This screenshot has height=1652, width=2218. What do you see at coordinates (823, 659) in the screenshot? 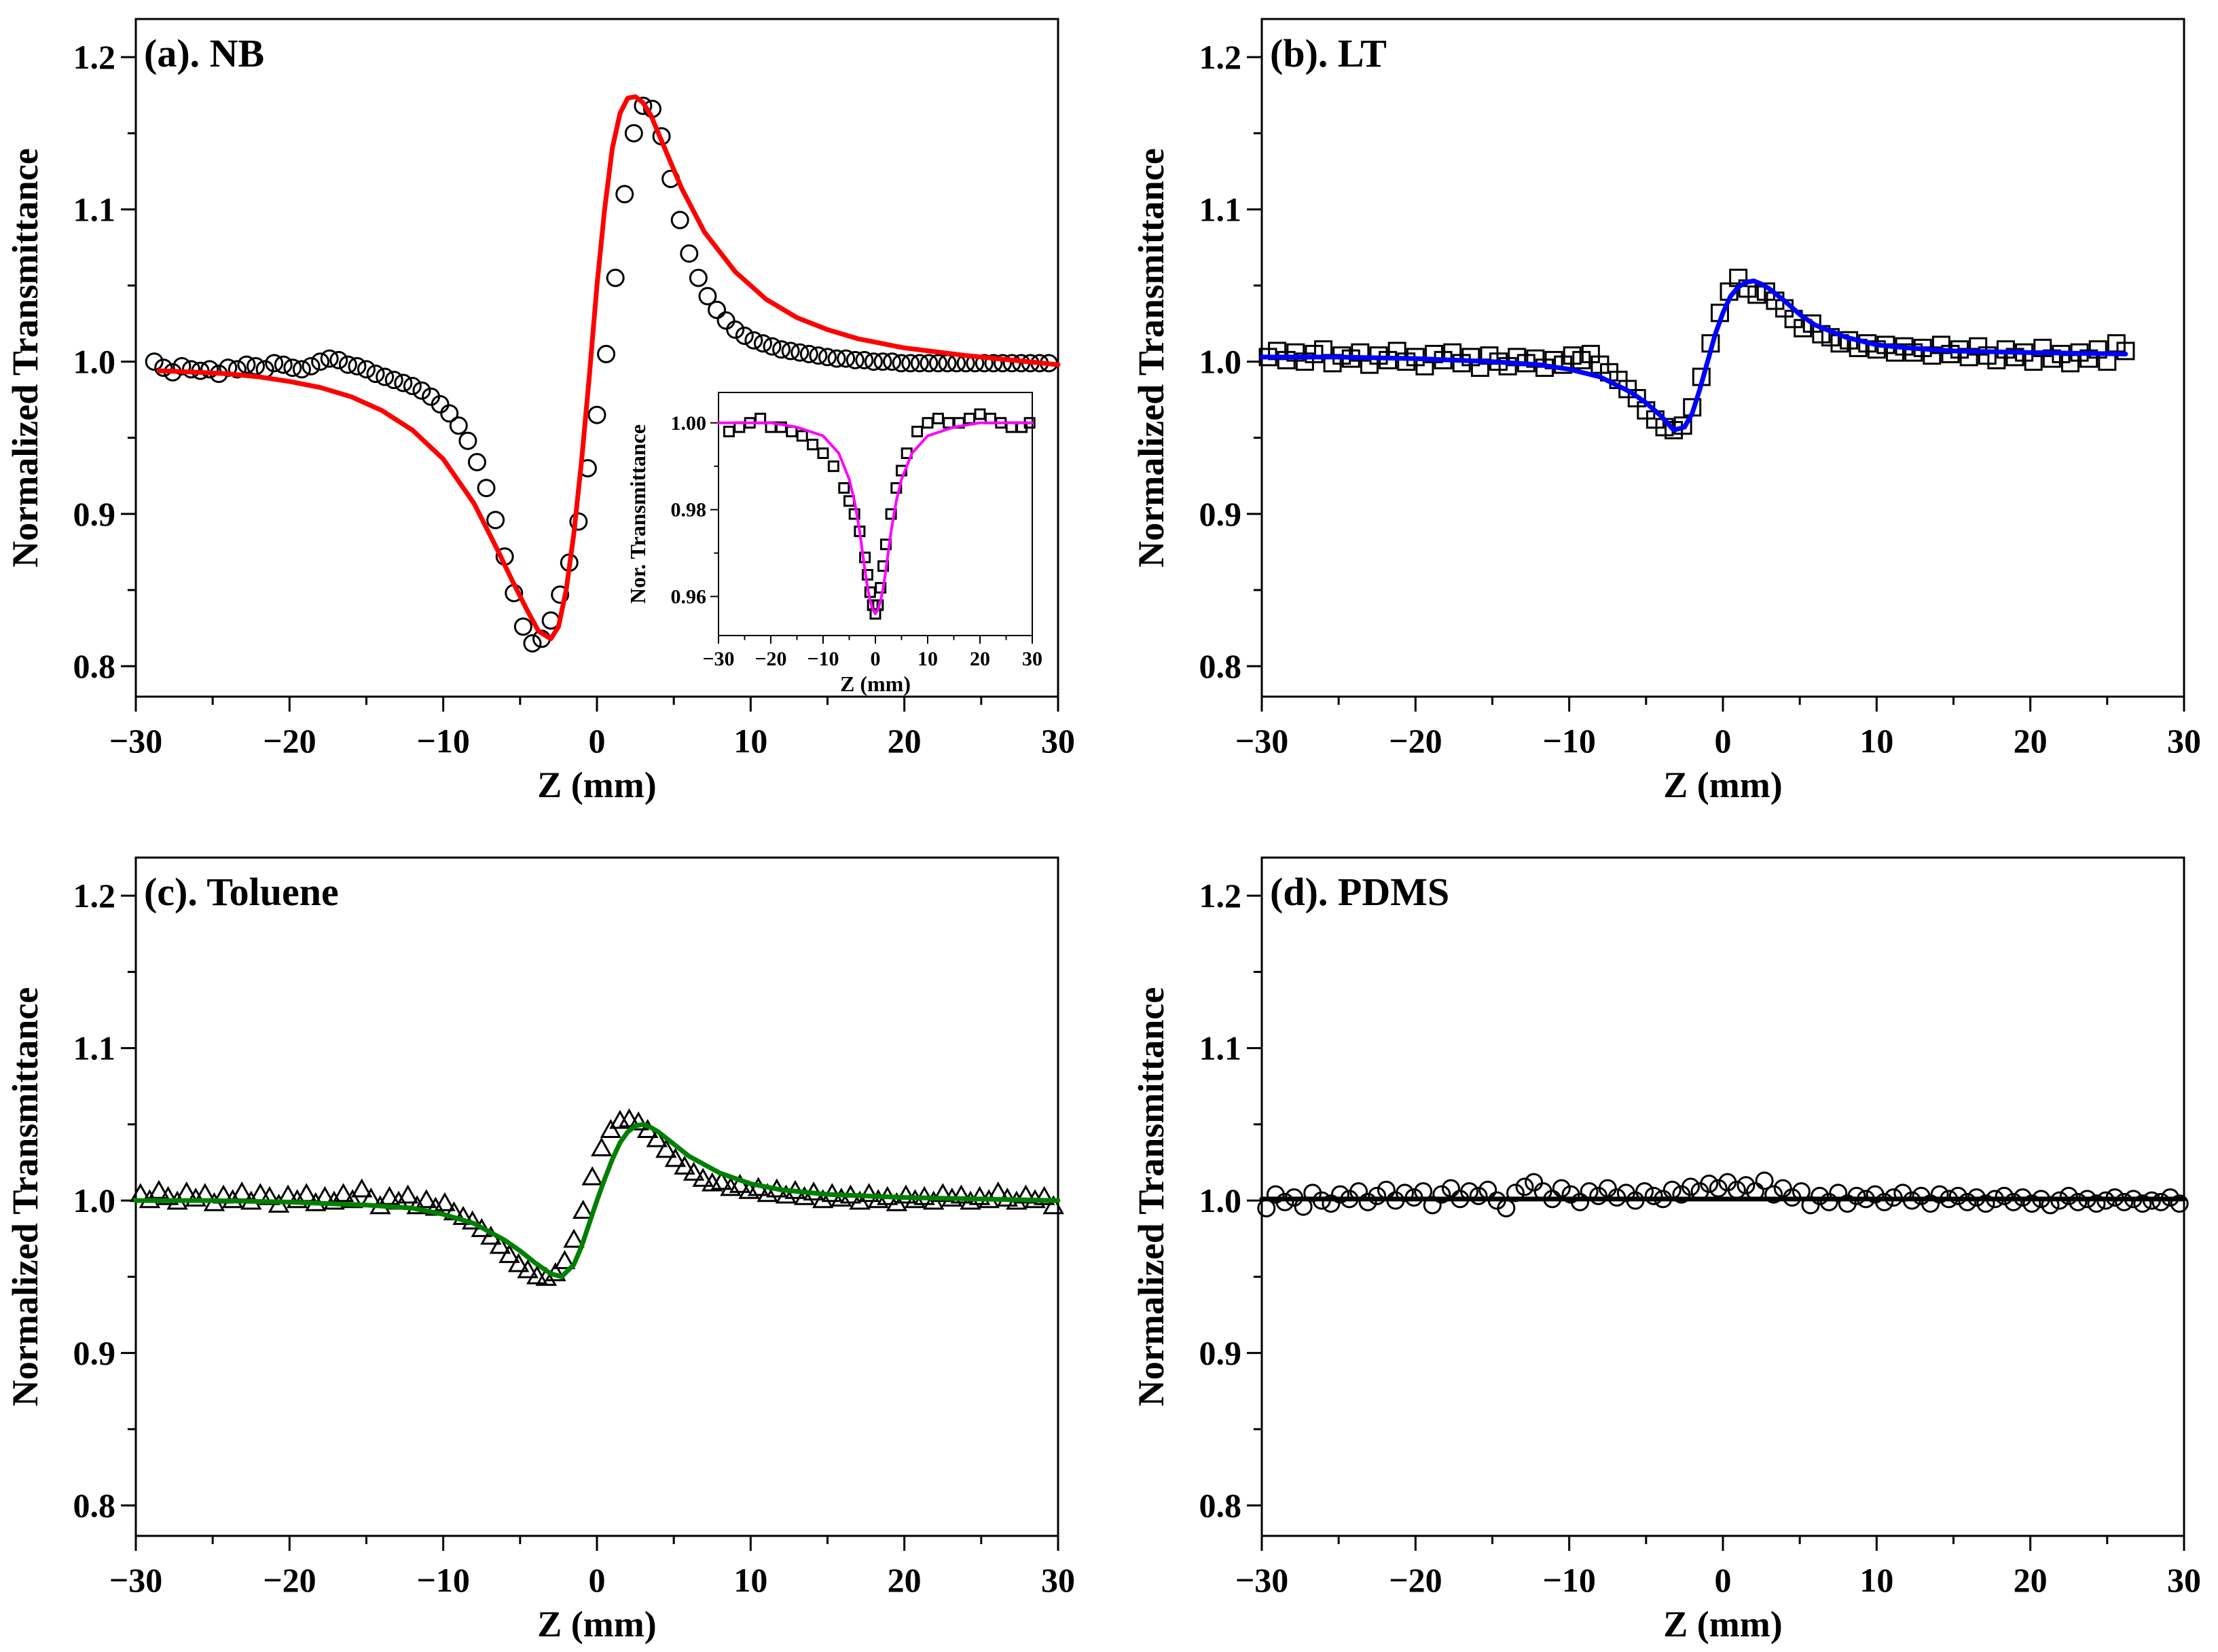
I see `x-tick-label: −10` at bounding box center [823, 659].